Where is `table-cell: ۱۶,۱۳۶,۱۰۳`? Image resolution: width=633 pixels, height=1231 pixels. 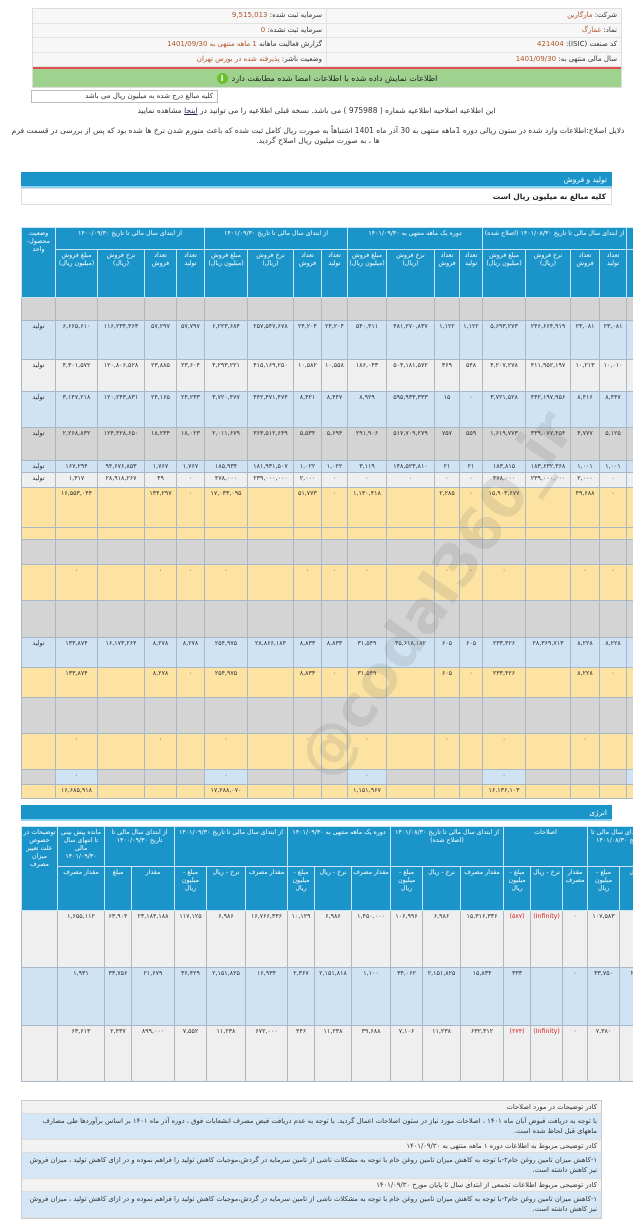
table-cell: ۱۶,۱۳۶,۱۰۳ is located at coordinates (504, 791).